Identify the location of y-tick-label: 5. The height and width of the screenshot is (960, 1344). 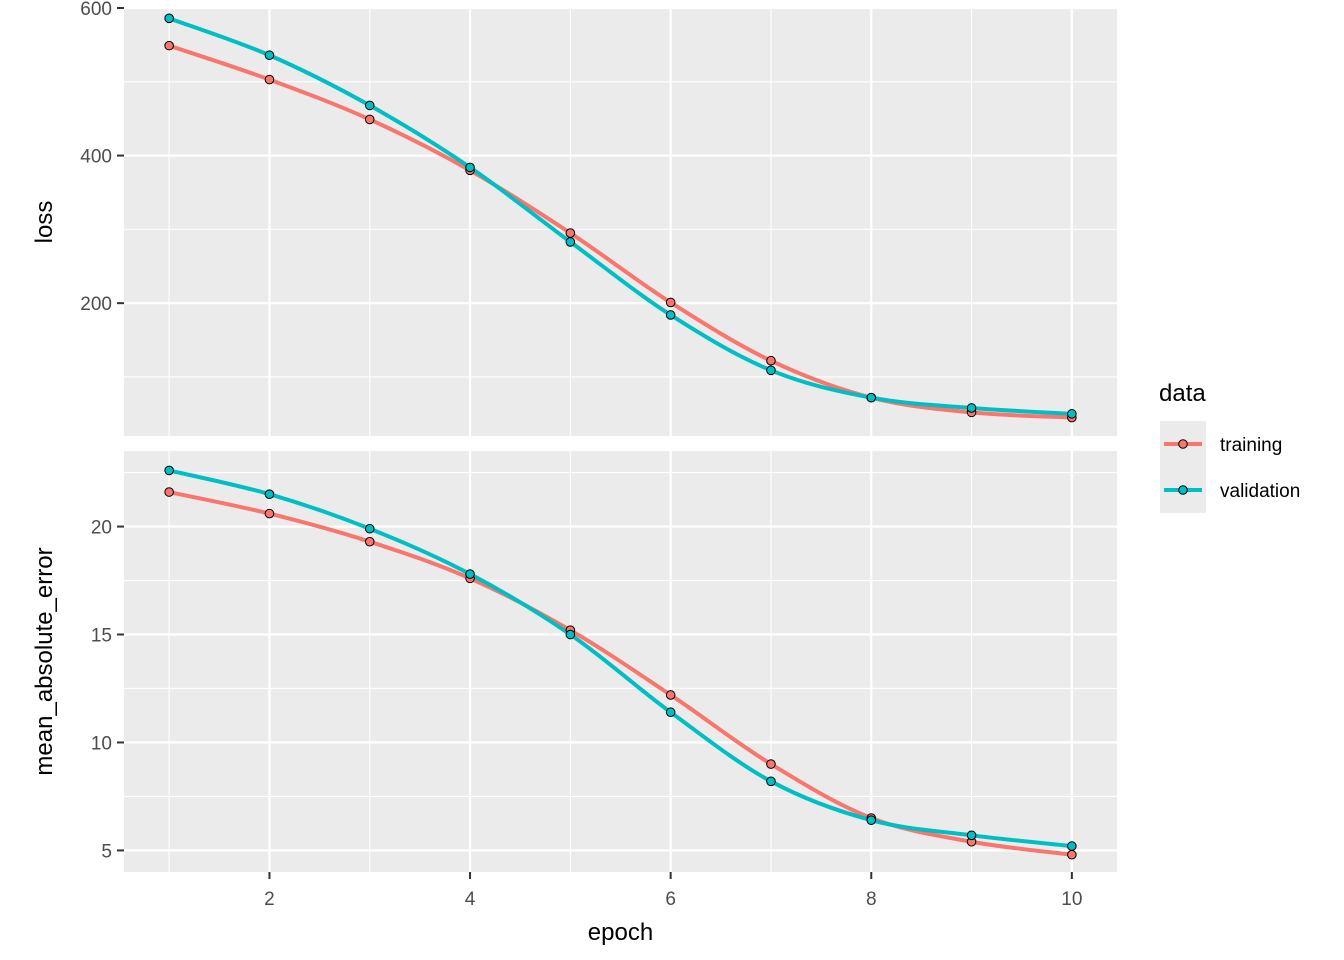
(106, 851).